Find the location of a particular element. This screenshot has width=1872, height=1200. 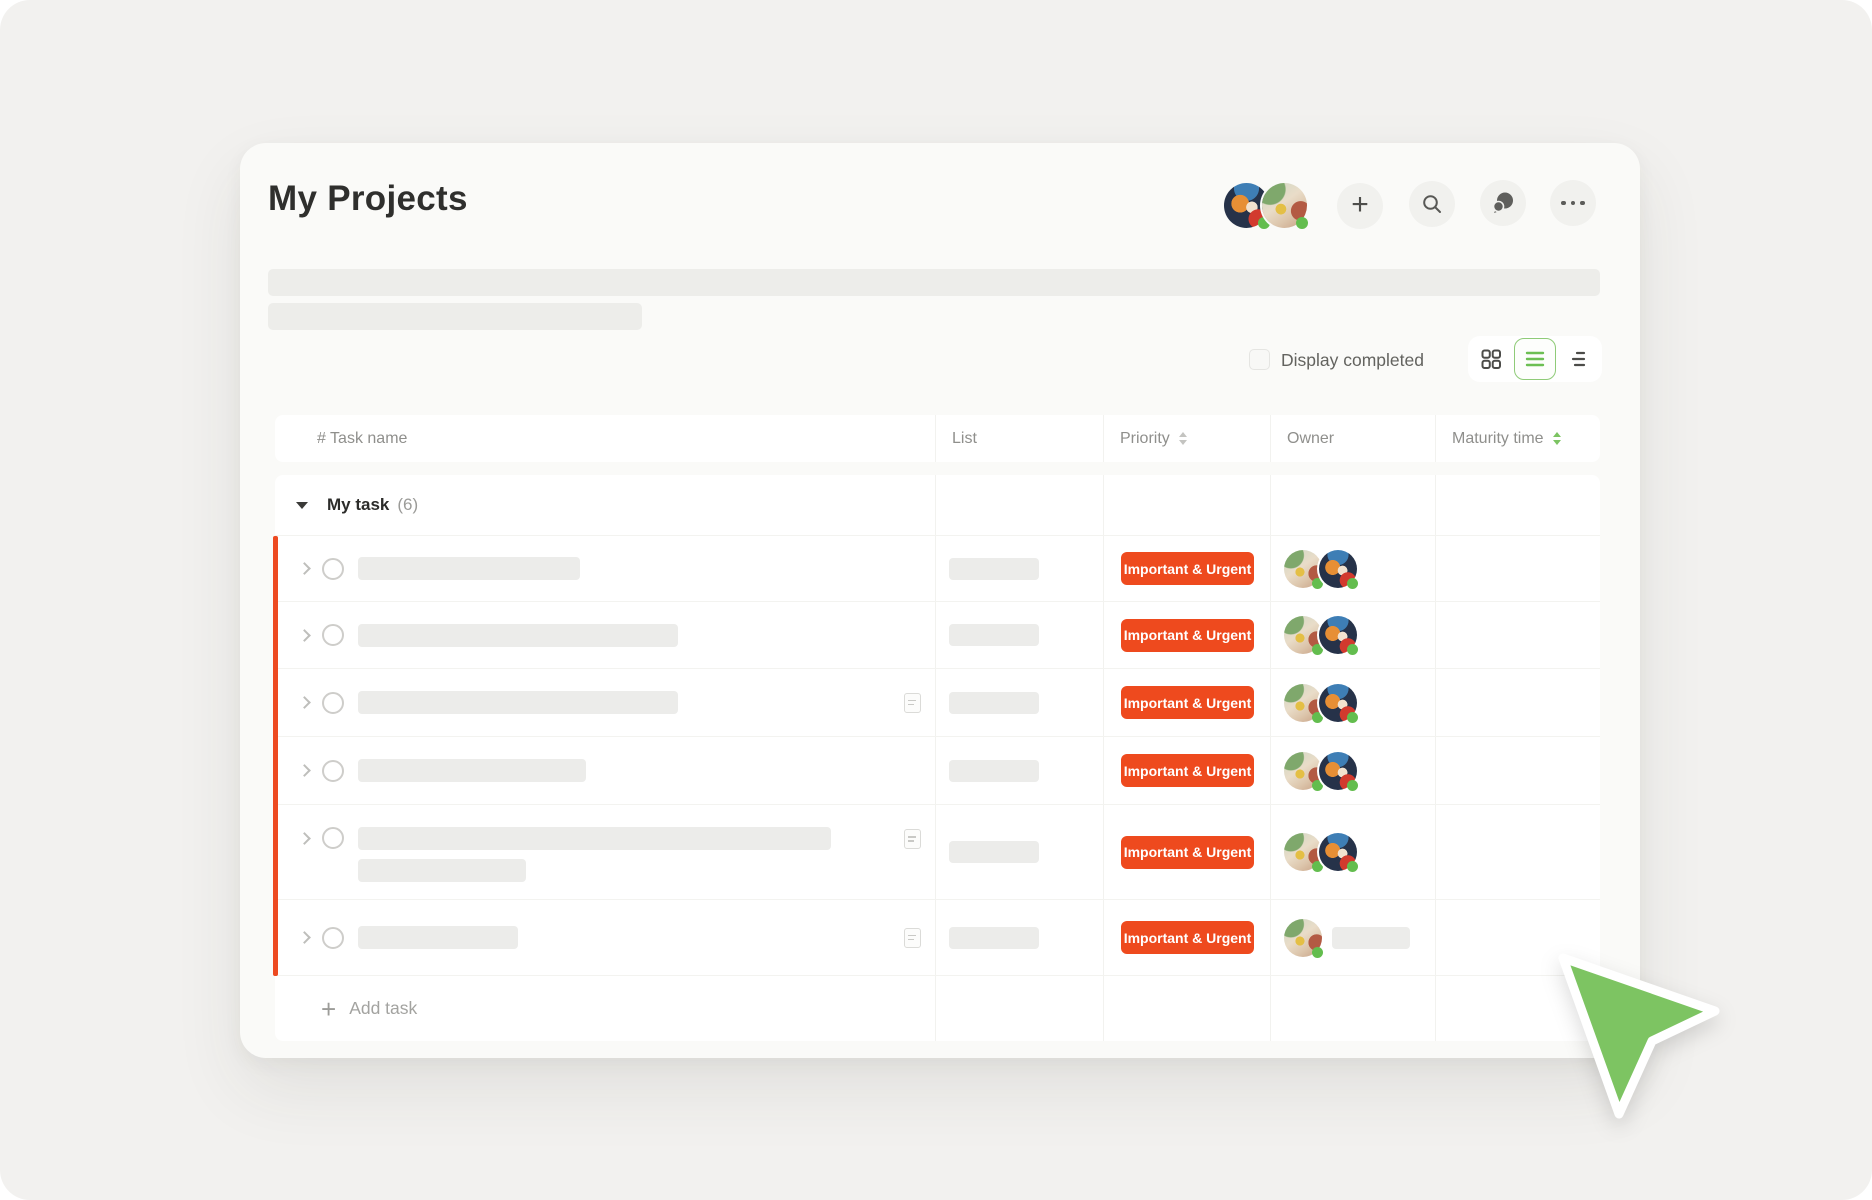

cursor-pointer-icon is located at coordinates (1639, 1036).